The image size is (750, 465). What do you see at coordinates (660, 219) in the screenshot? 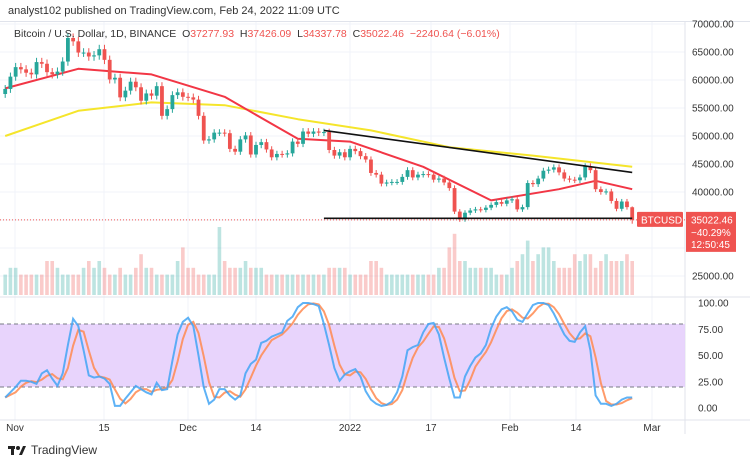
I see `symbol-tag` at bounding box center [660, 219].